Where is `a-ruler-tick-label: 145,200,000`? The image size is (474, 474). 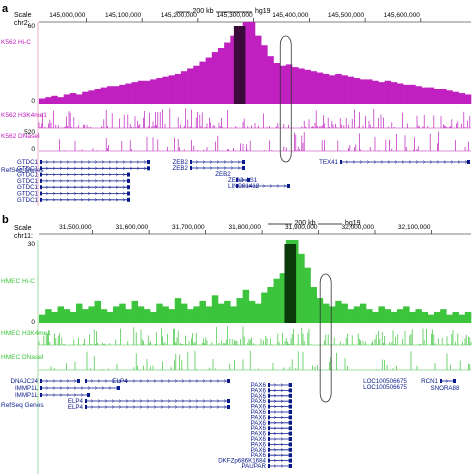
a-ruler-tick-label: 145,200,000 is located at coordinates (179, 15).